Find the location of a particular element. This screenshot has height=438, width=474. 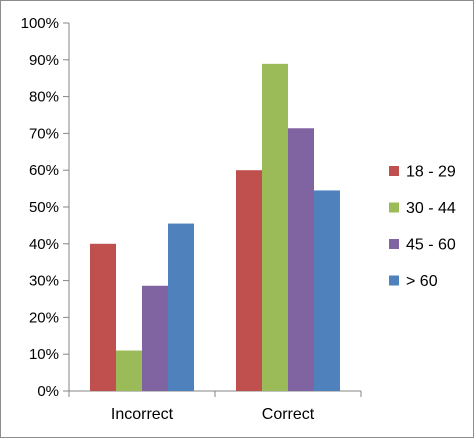

x-category-label: Correct is located at coordinates (288, 414).